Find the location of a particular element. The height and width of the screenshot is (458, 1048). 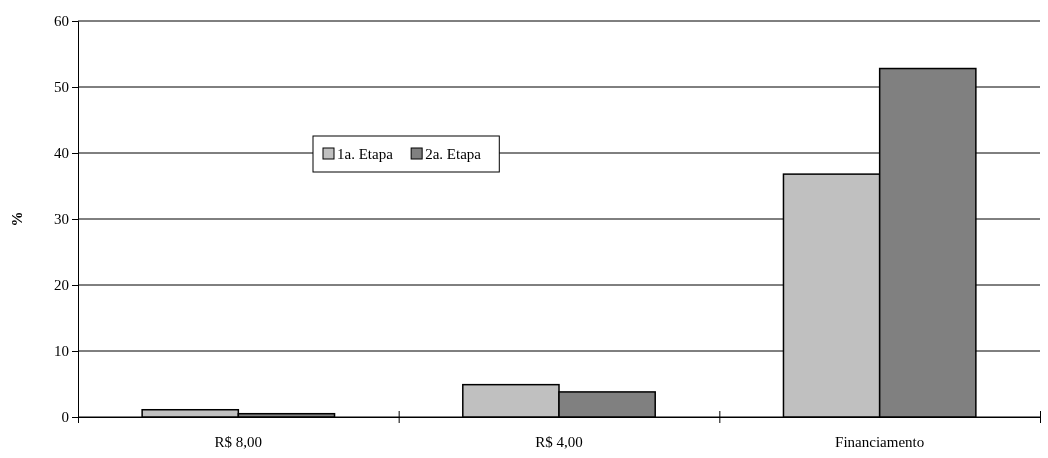

y-tick-label: 30 is located at coordinates (61, 219).